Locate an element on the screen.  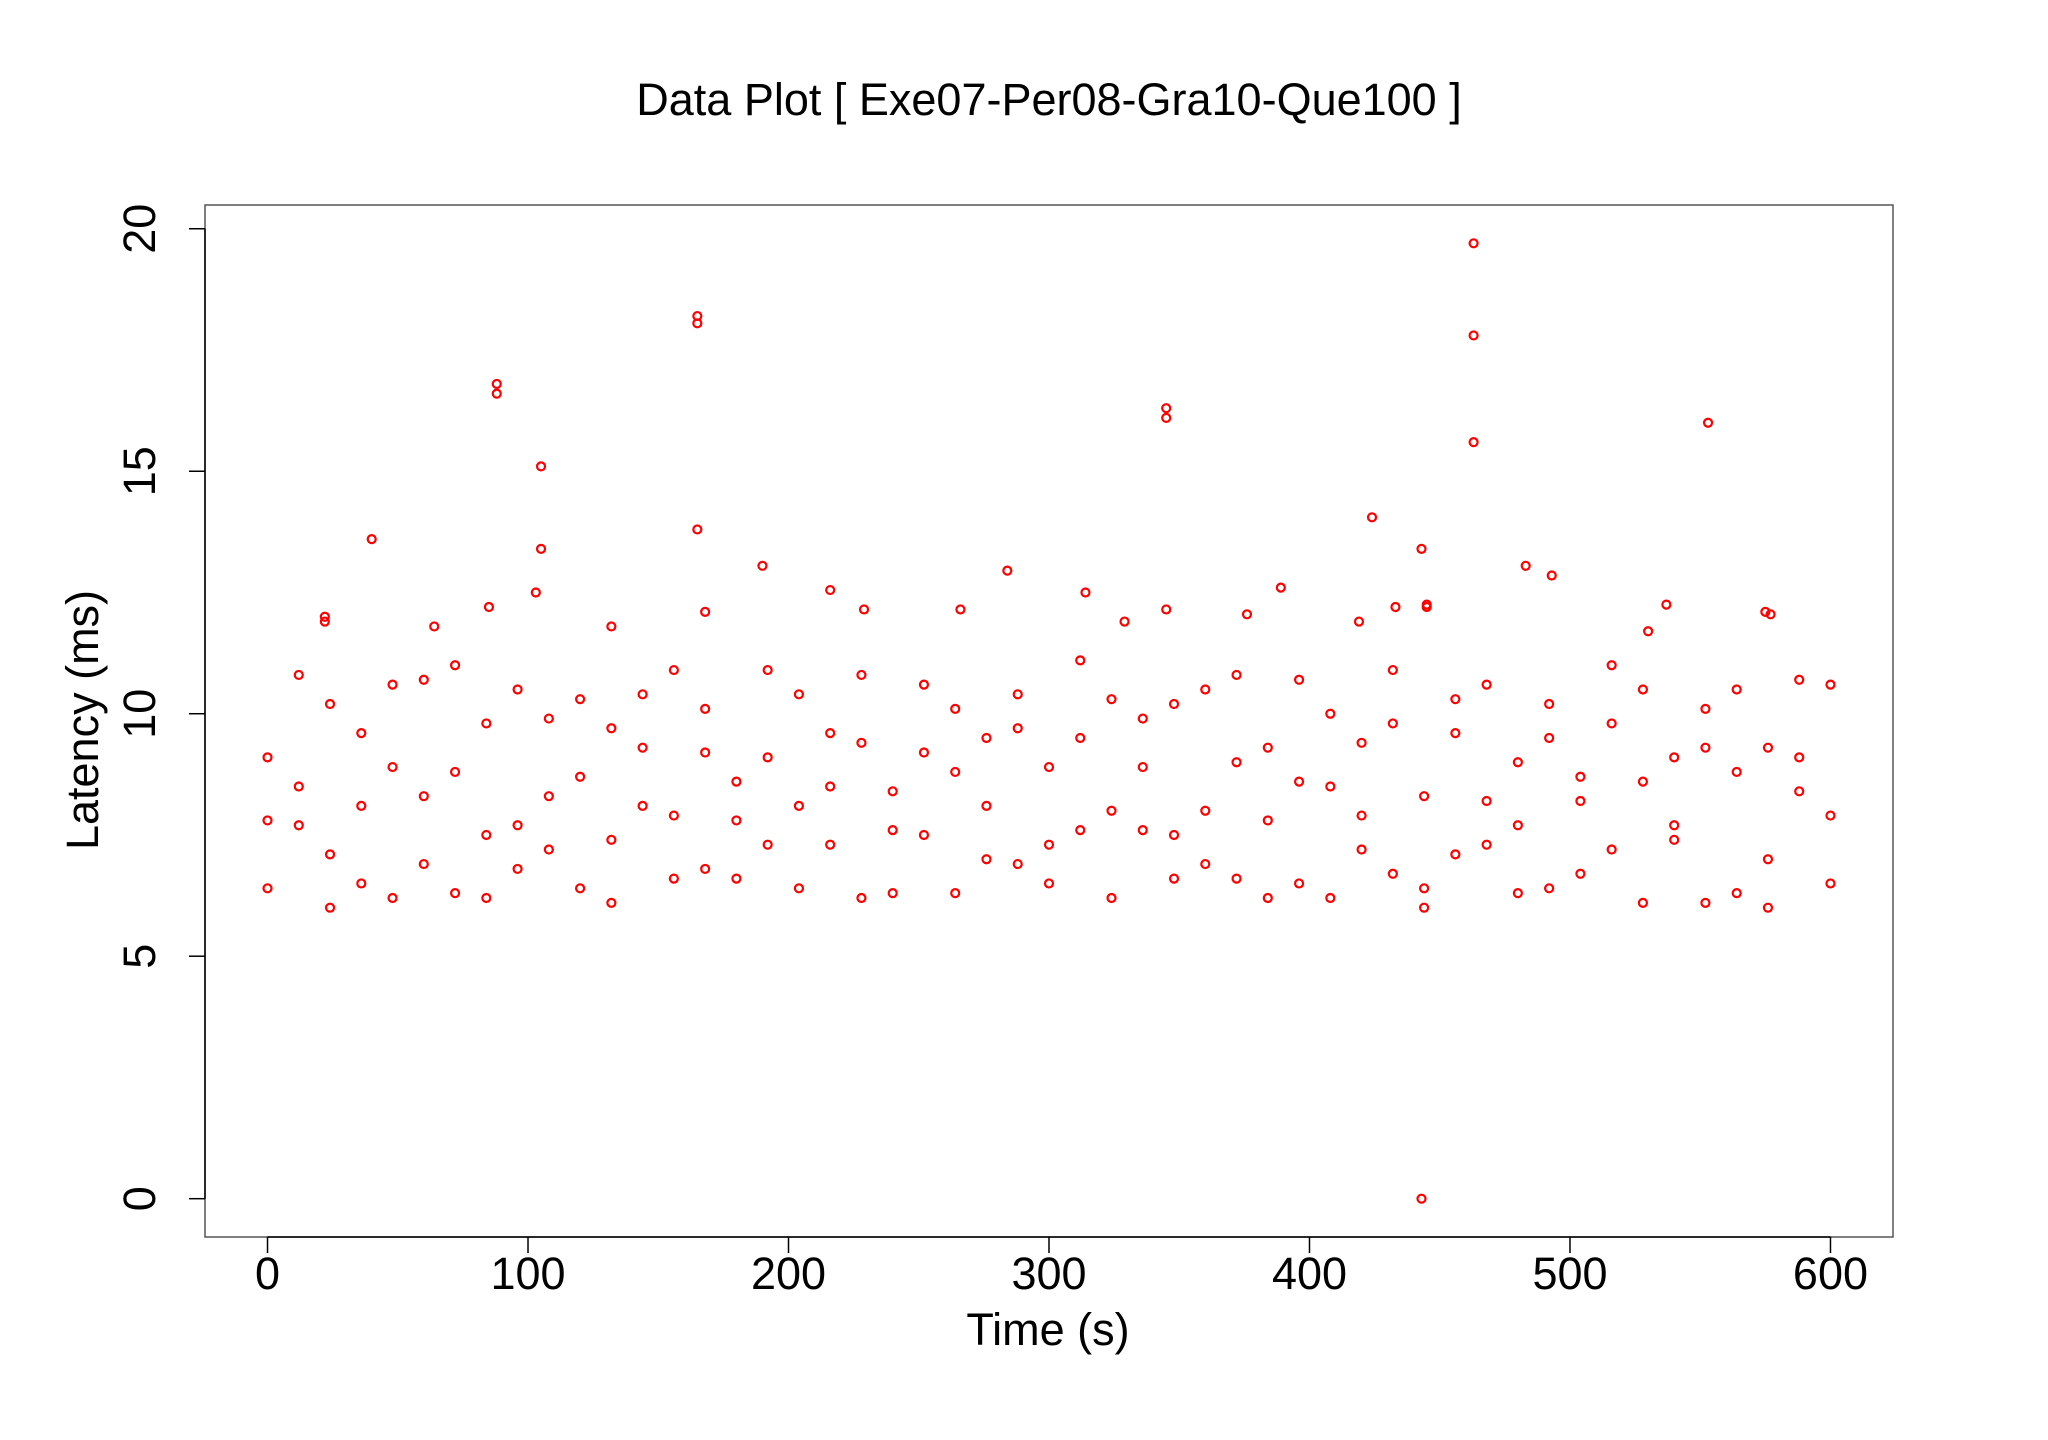
x-tick-label: 500 is located at coordinates (1569, 1273).